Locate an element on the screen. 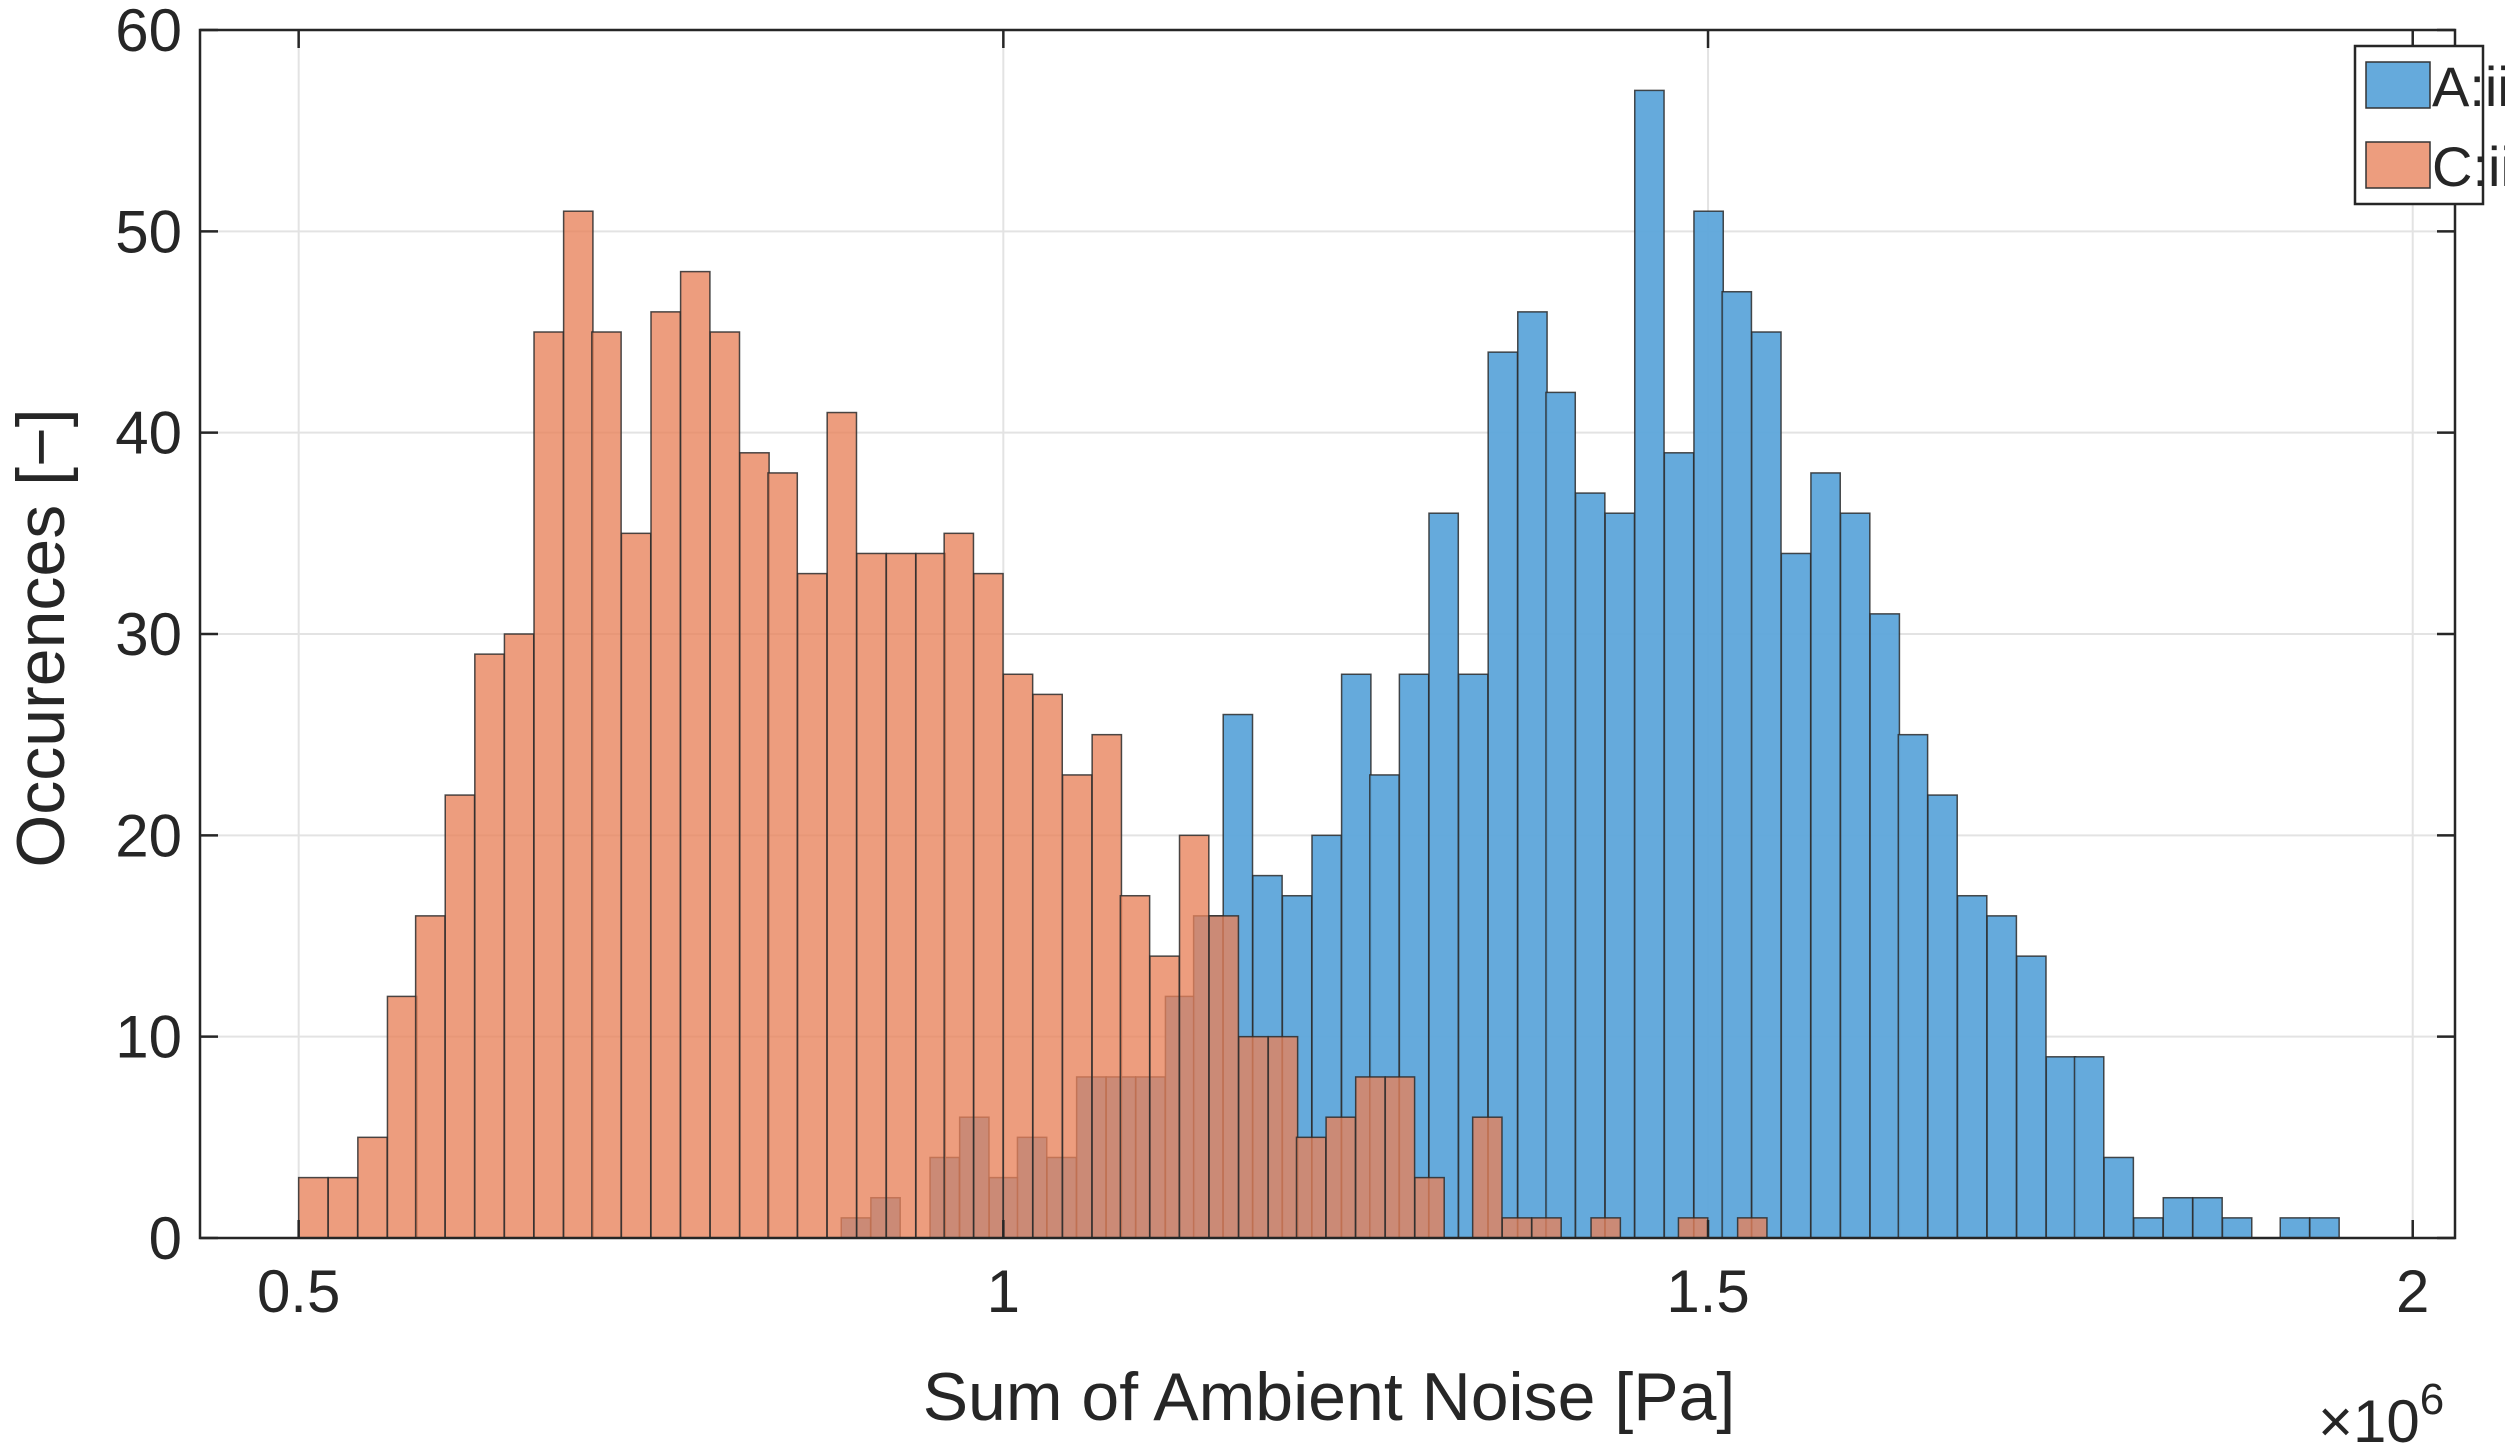 This screenshot has height=1446, width=2505. x-axis-multiplier-base: ×10 is located at coordinates (2369, 1417).